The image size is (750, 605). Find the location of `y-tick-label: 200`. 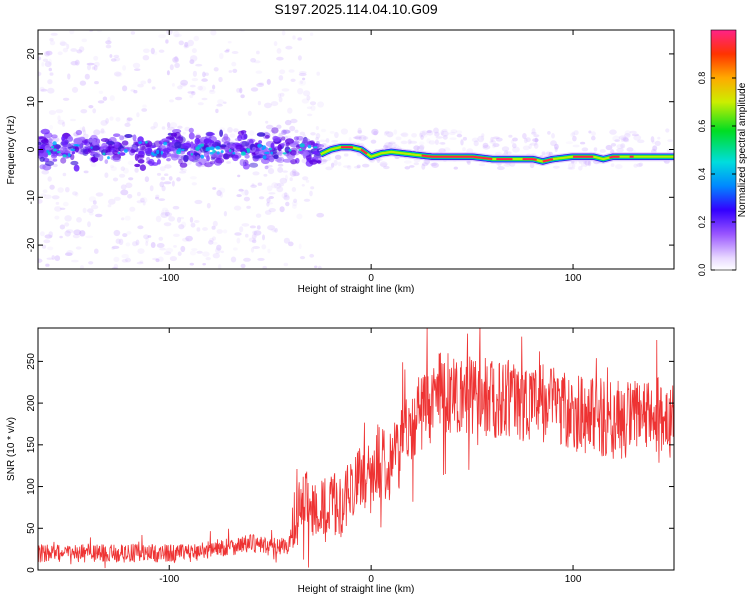

y-tick-label: 200 is located at coordinates (31, 402).